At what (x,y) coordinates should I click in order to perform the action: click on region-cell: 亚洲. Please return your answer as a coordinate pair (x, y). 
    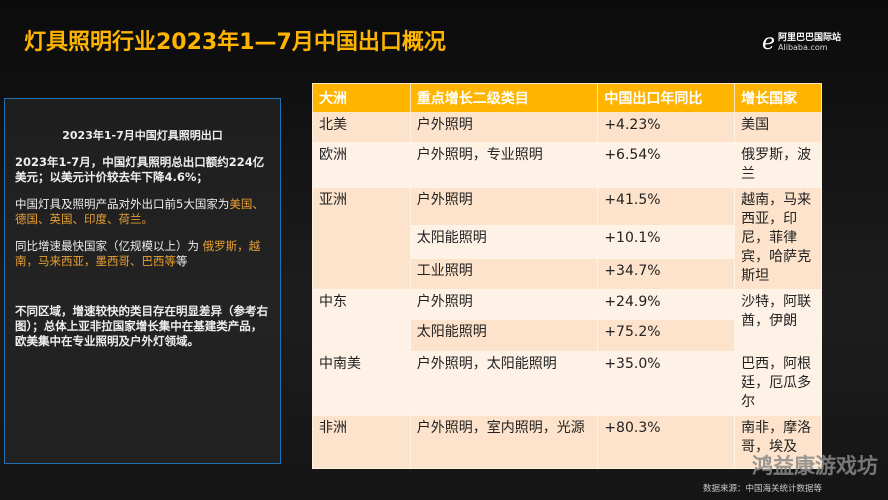
    Looking at the image, I should click on (361, 238).